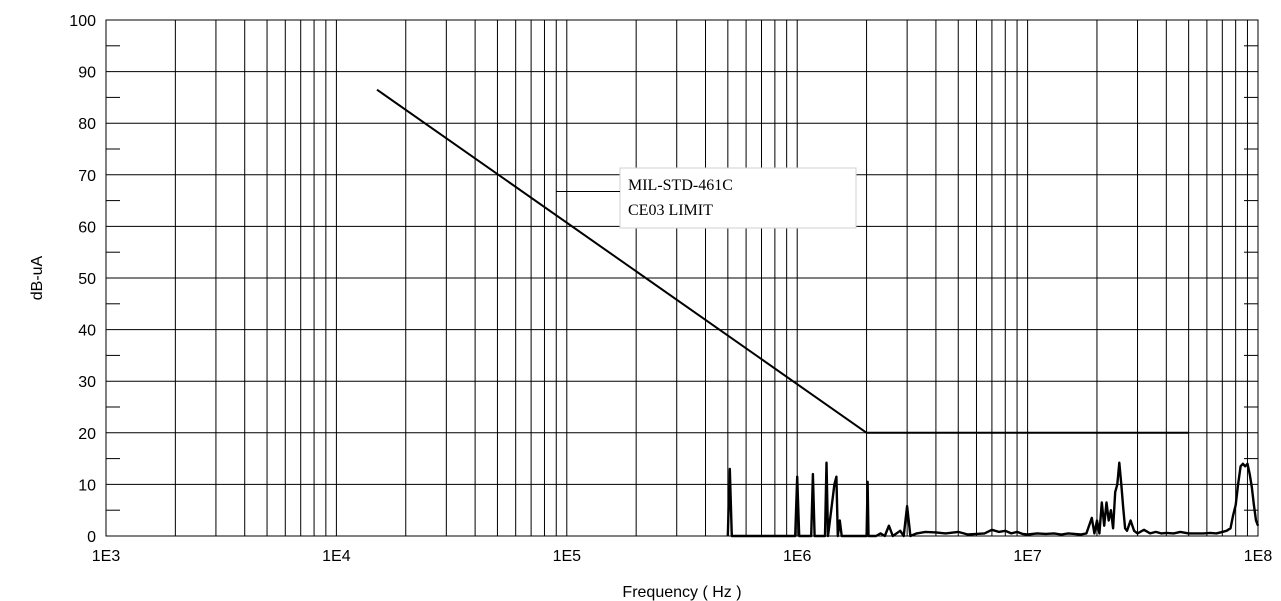  Describe the element at coordinates (738, 198) in the screenshot. I see `annotation-box` at that location.